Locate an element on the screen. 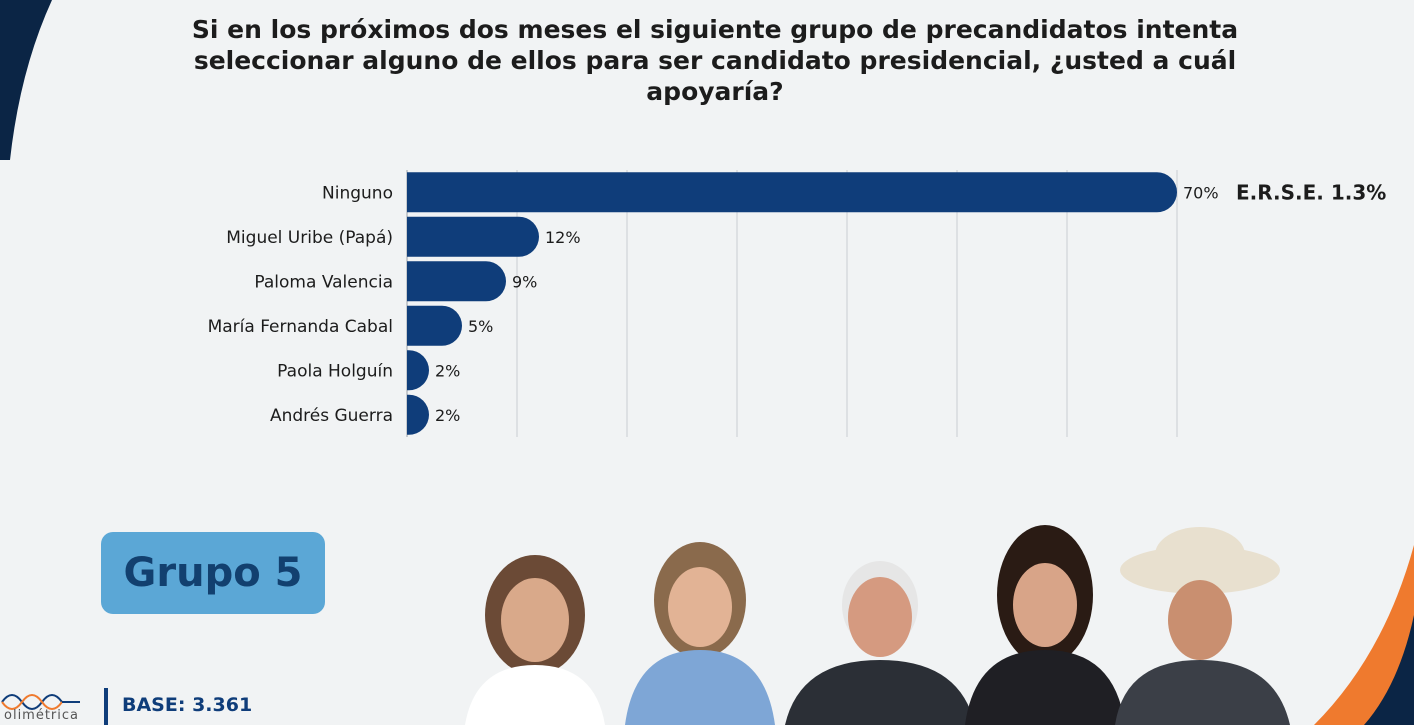  data-label: 12% is located at coordinates (563, 237).